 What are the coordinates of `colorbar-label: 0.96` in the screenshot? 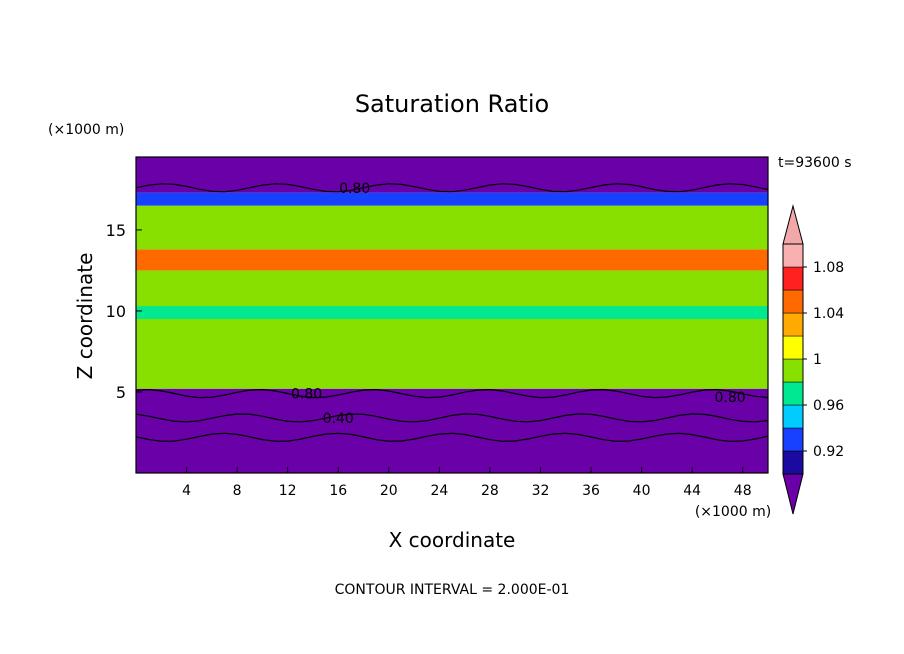 It's located at (828, 406).